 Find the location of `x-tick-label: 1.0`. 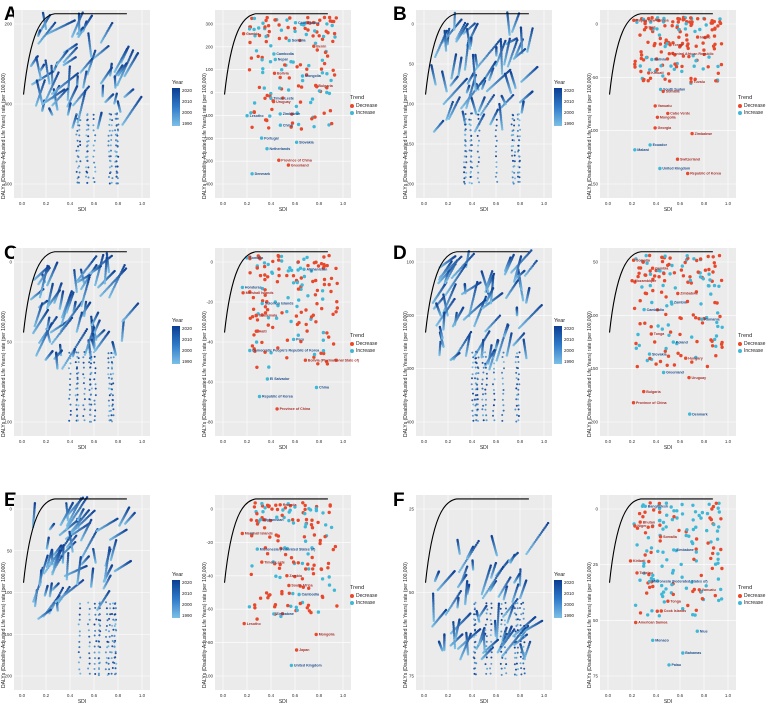

x-tick-label: 1.0 is located at coordinates (343, 441).